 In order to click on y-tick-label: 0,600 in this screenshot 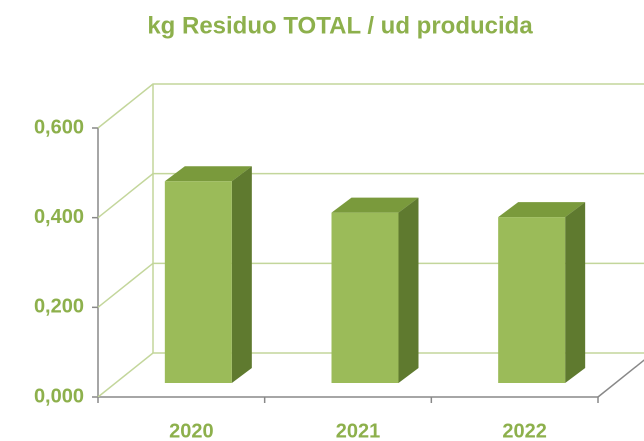, I will do `click(59, 127)`.